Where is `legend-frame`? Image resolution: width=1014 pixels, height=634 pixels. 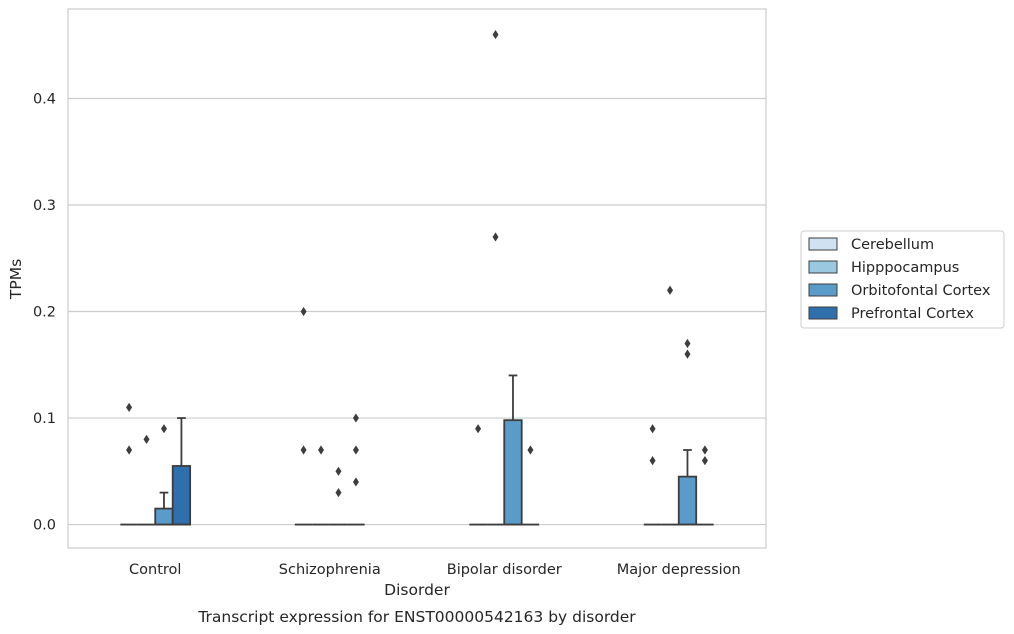 legend-frame is located at coordinates (902, 279).